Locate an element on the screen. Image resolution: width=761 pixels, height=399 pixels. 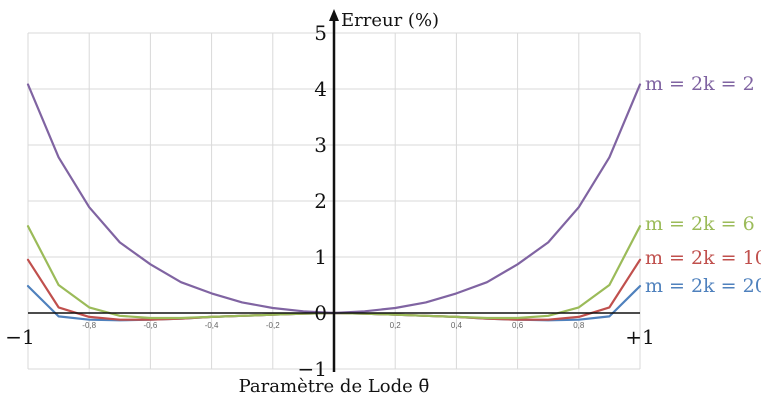
y-axis-arrowhead is located at coordinates (334, 15).